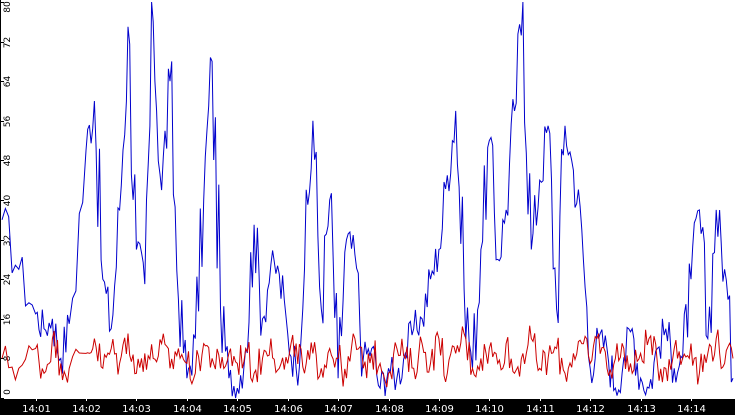  What do you see at coordinates (288, 409) in the screenshot?
I see `x-tick-label-5: 14:06` at bounding box center [288, 409].